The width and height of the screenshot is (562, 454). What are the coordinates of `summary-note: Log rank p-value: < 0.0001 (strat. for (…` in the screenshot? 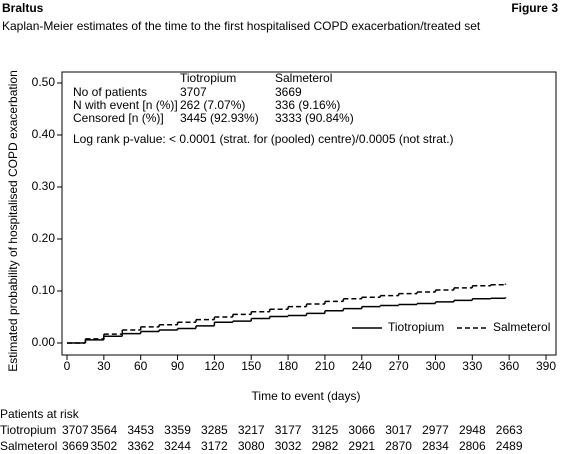 It's located at (263, 139).